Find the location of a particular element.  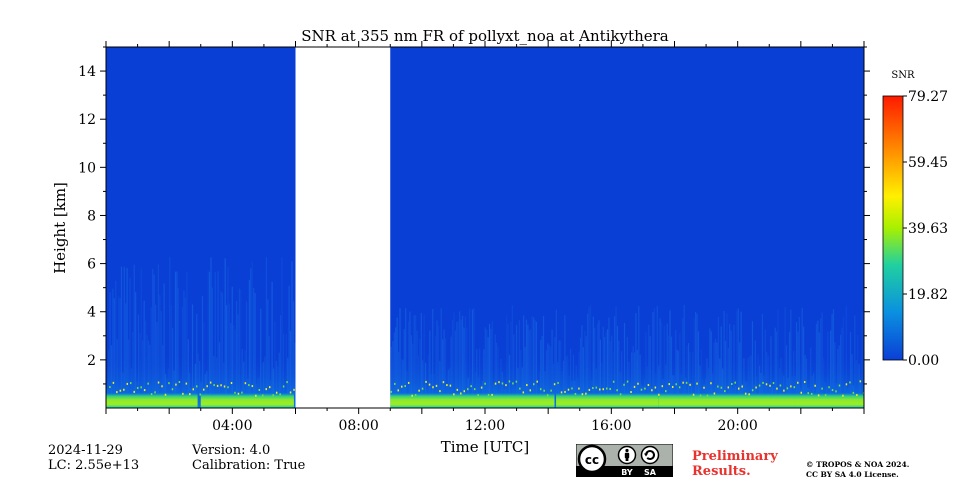

no-data-gap is located at coordinates (343, 227).